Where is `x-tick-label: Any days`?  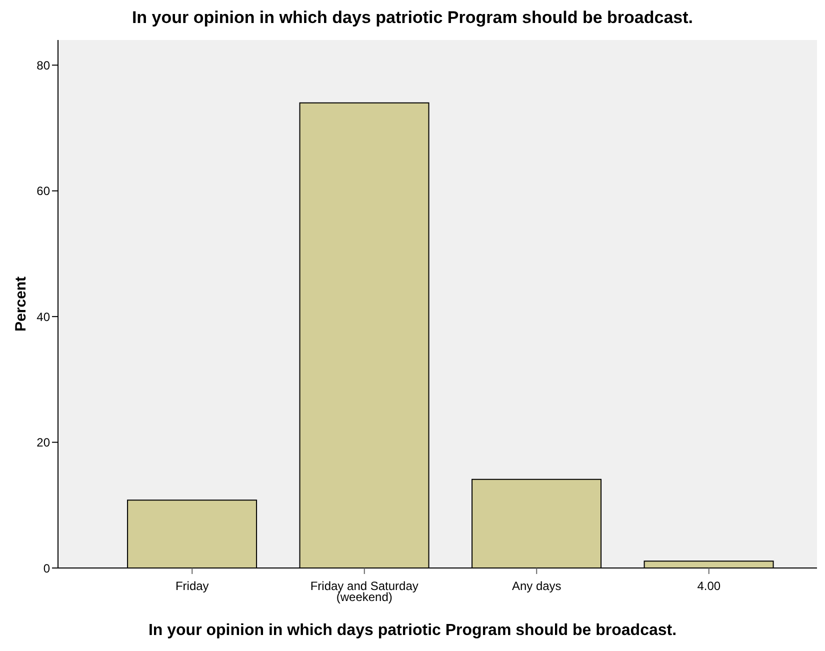
x-tick-label: Any days is located at coordinates (537, 586).